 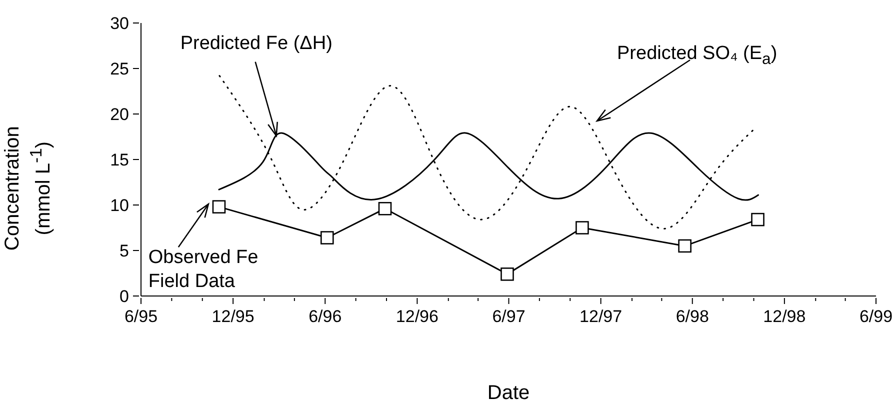 I want to click on annotation: Predicted Fe (ΔH), so click(x=257, y=44).